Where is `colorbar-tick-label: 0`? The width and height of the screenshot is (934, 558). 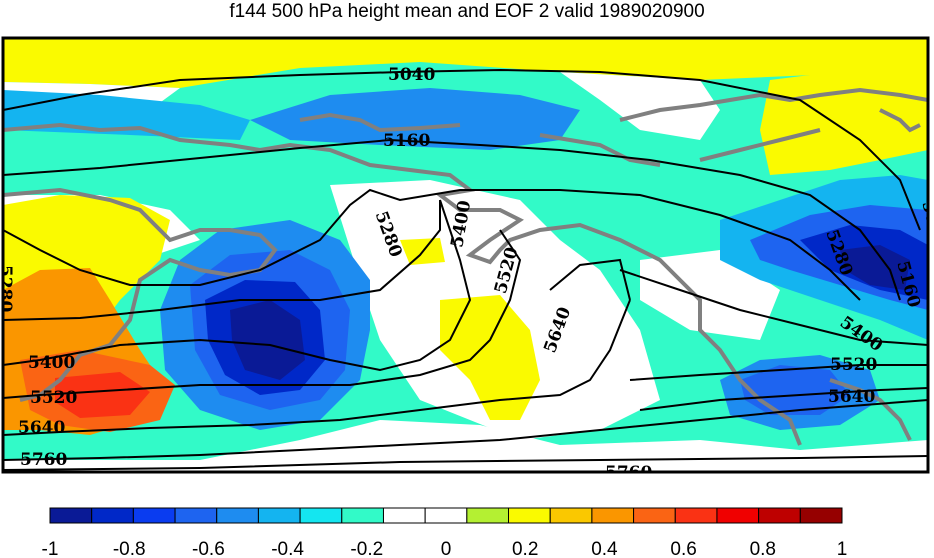 colorbar-tick-label: 0 is located at coordinates (446, 548).